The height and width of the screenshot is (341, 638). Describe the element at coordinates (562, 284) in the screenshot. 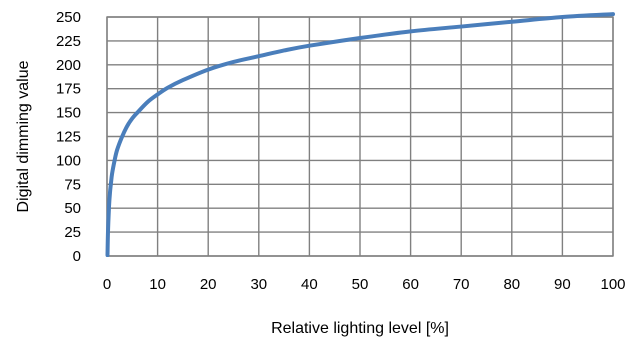

I see `x-tick-label: 90` at that location.